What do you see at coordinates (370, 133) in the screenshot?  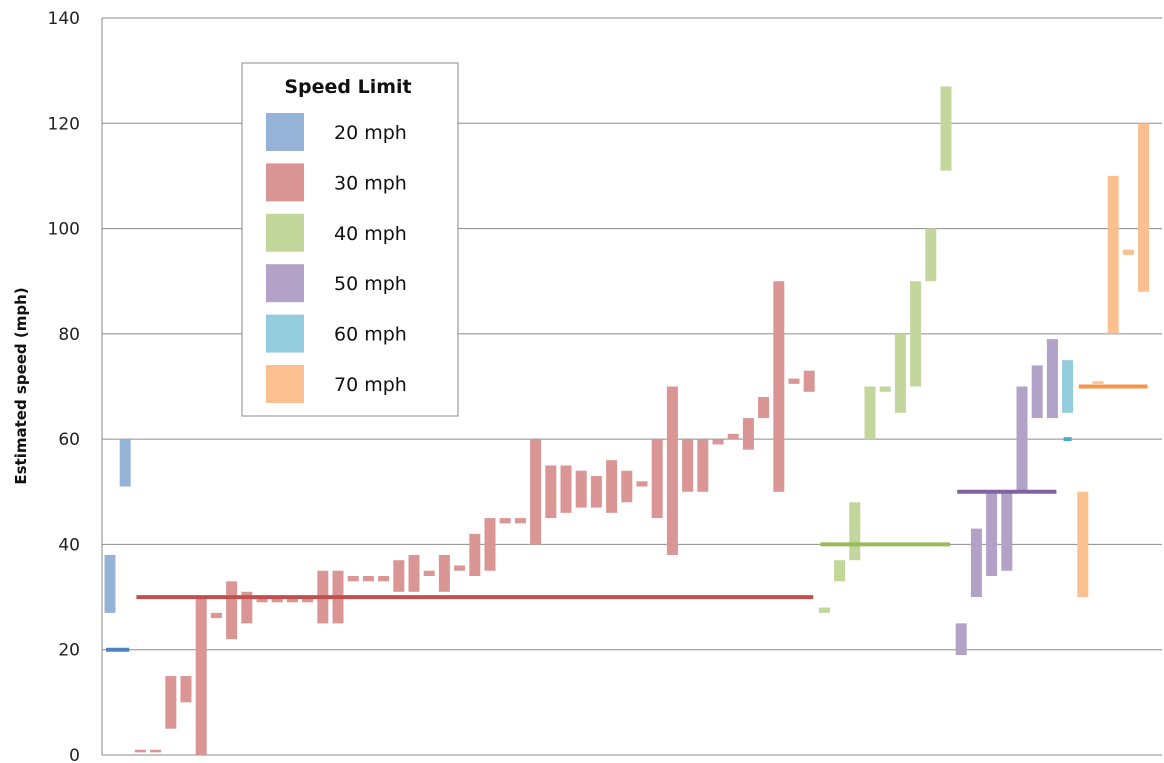 I see `legend-entry-label: 20 mph` at bounding box center [370, 133].